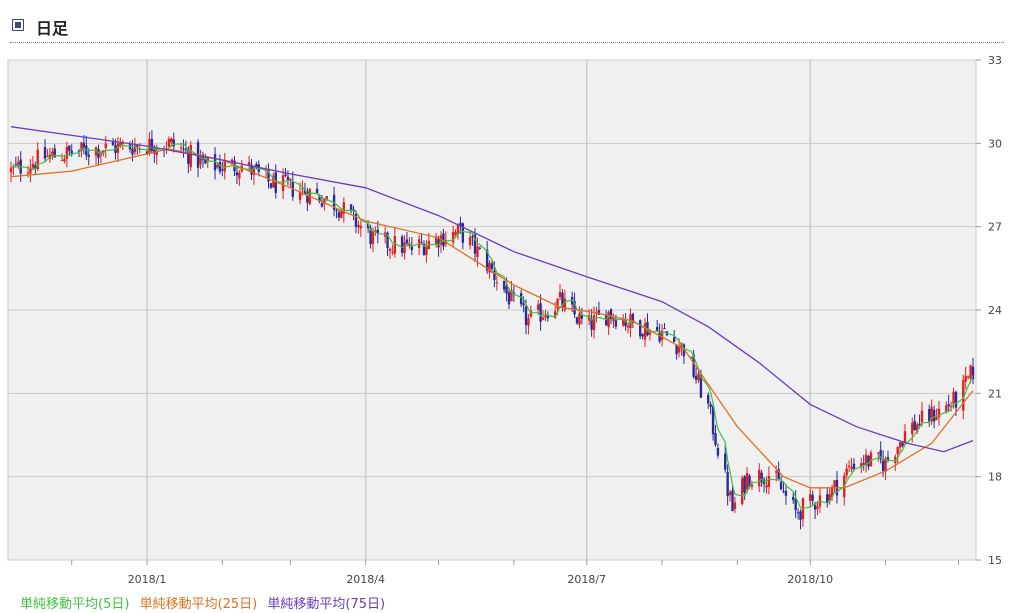  I want to click on legend-ma25: 単純移動平均(25日), so click(198, 604).